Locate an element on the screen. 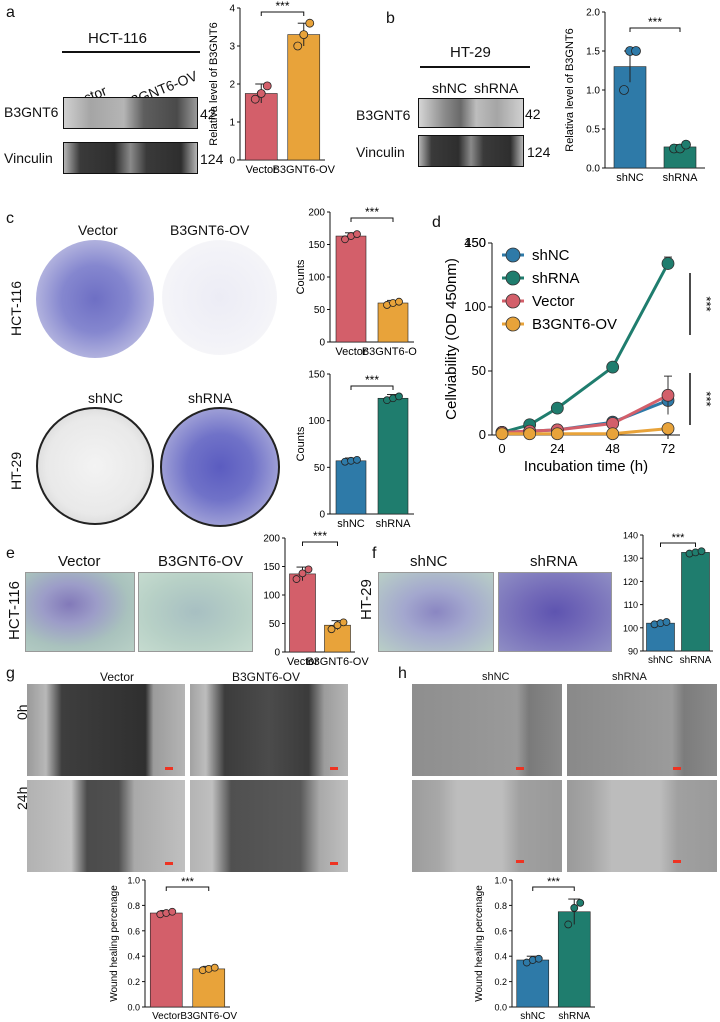  panel-a-kda-2: 124 is located at coordinates (212, 159).